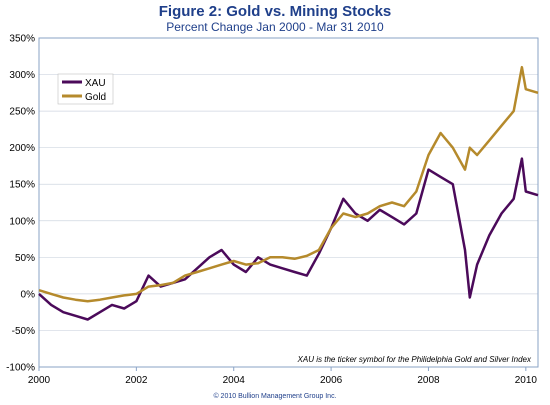  Describe the element at coordinates (25, 258) in the screenshot. I see `y-tick-label: 50%` at that location.